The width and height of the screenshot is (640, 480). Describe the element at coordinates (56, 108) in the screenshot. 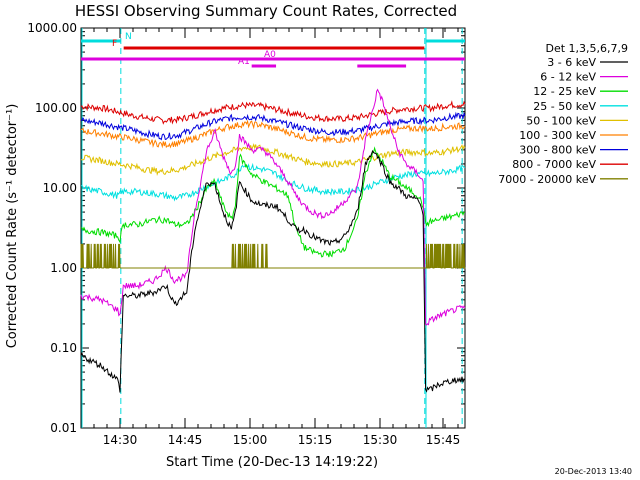

I see `y-tick-label: 100.00` at that location.